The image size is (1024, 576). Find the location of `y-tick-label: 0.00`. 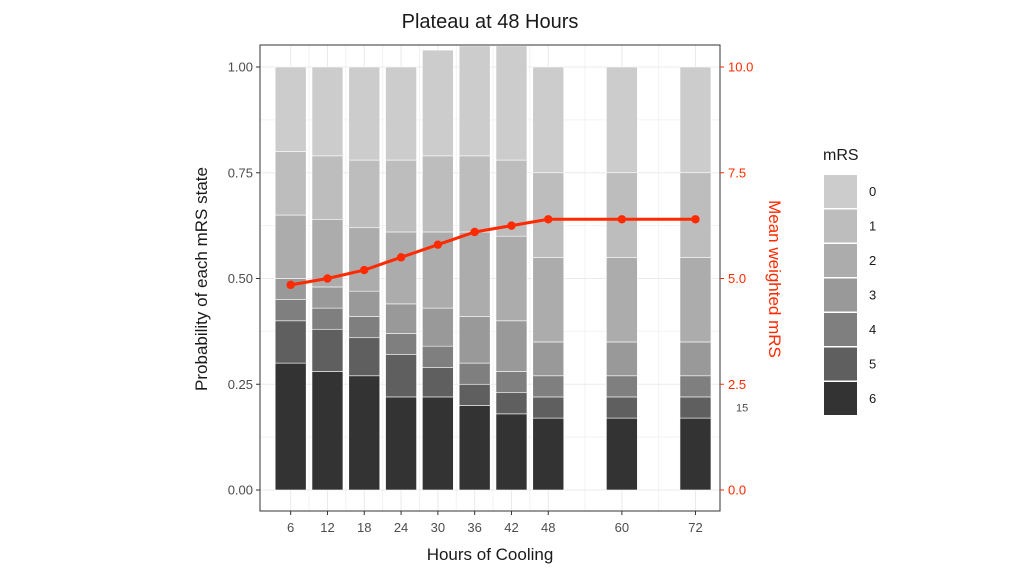

y-tick-label: 0.00 is located at coordinates (240, 490).